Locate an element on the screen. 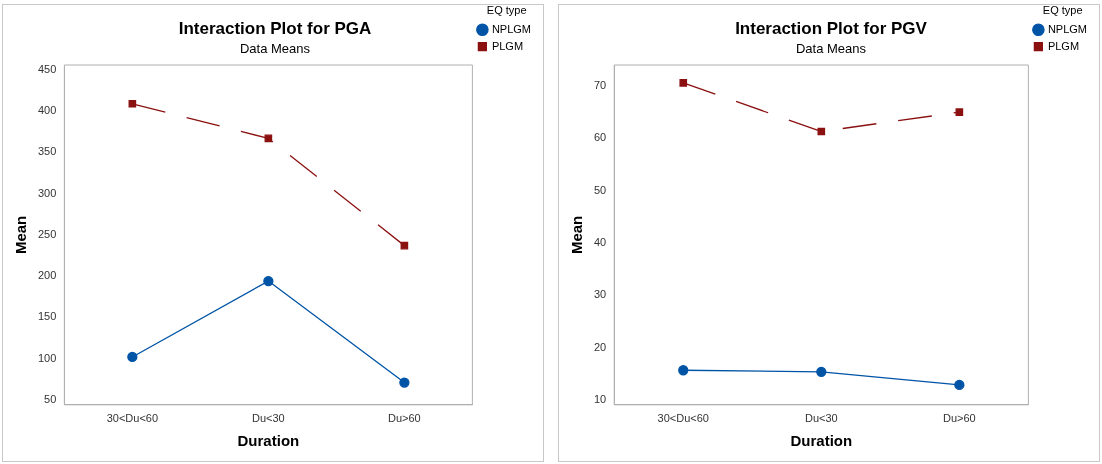  y-tick-label: 150 is located at coordinates (47, 316).